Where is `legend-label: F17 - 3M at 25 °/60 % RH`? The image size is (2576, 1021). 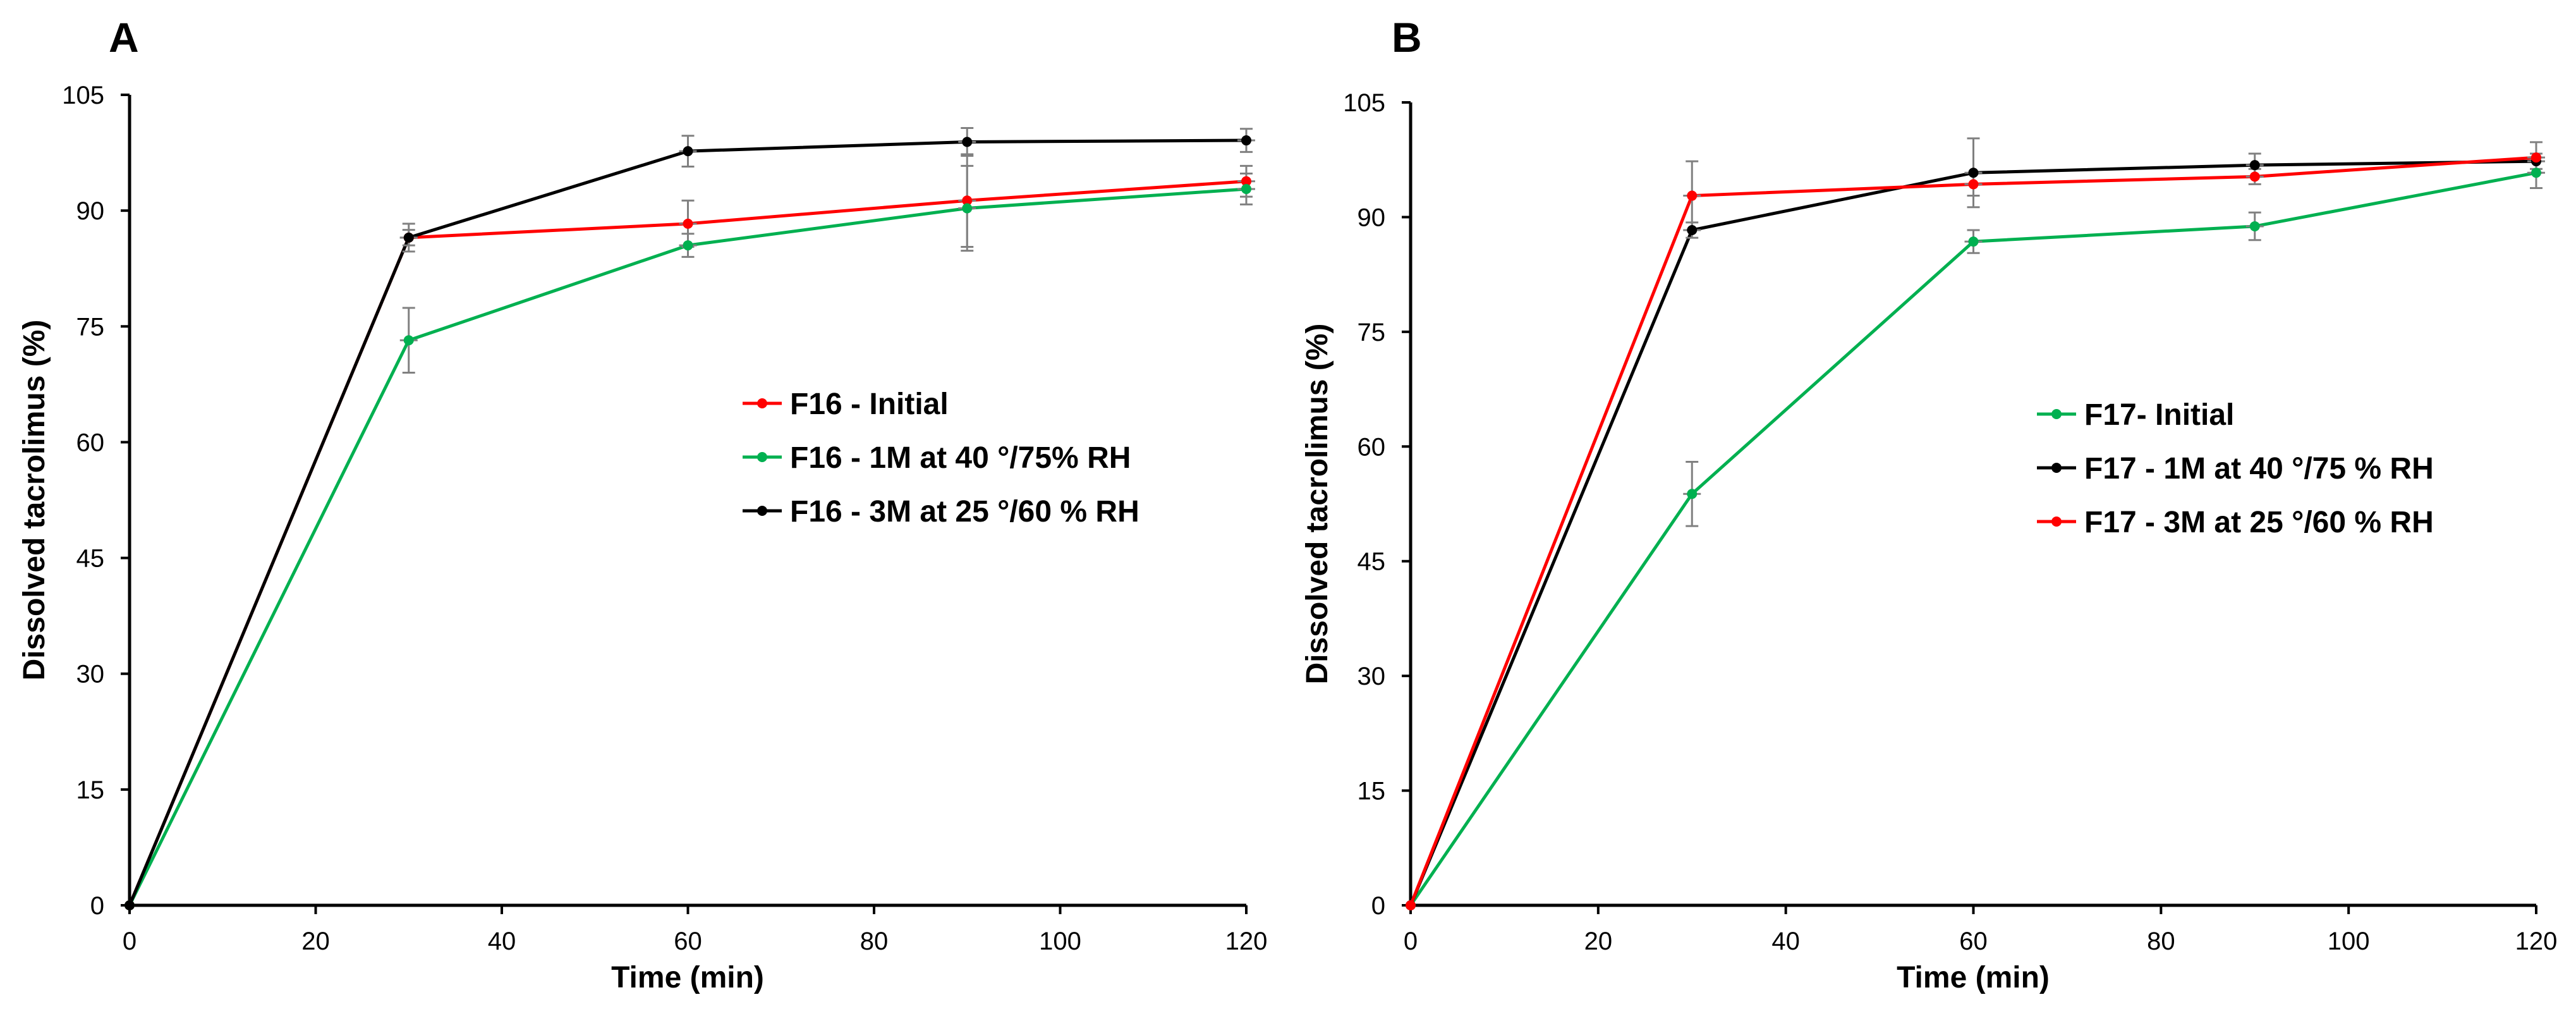 legend-label: F17 - 3M at 25 °/60 % RH is located at coordinates (2259, 522).